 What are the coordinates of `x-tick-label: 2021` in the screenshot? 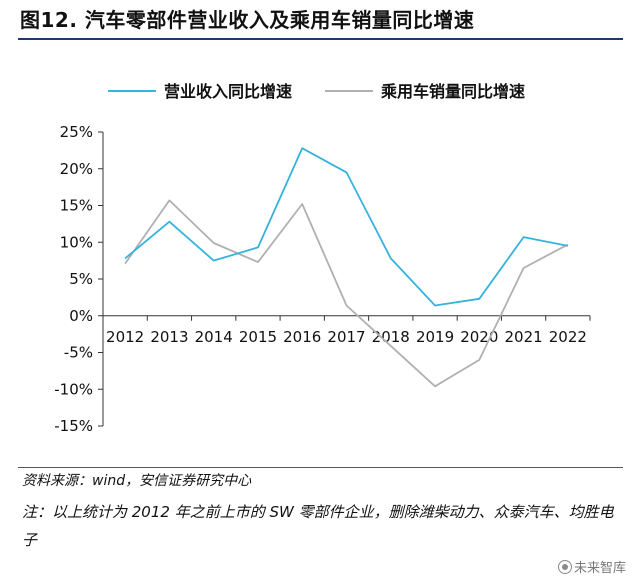 It's located at (523, 337).